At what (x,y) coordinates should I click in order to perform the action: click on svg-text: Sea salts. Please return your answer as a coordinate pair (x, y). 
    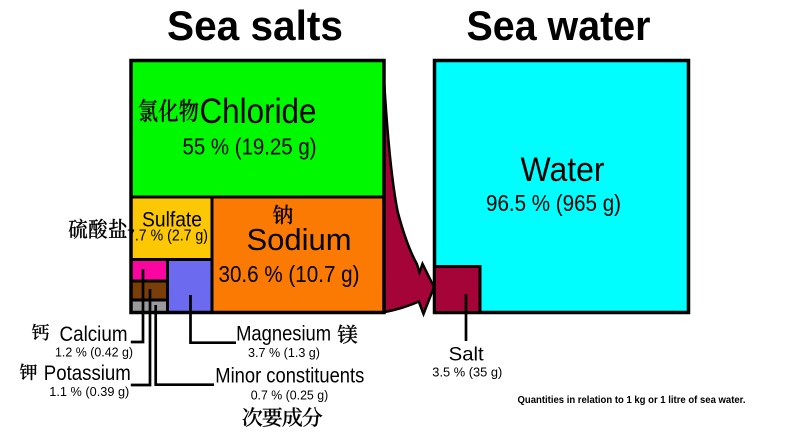
    Looking at the image, I should click on (255, 25).